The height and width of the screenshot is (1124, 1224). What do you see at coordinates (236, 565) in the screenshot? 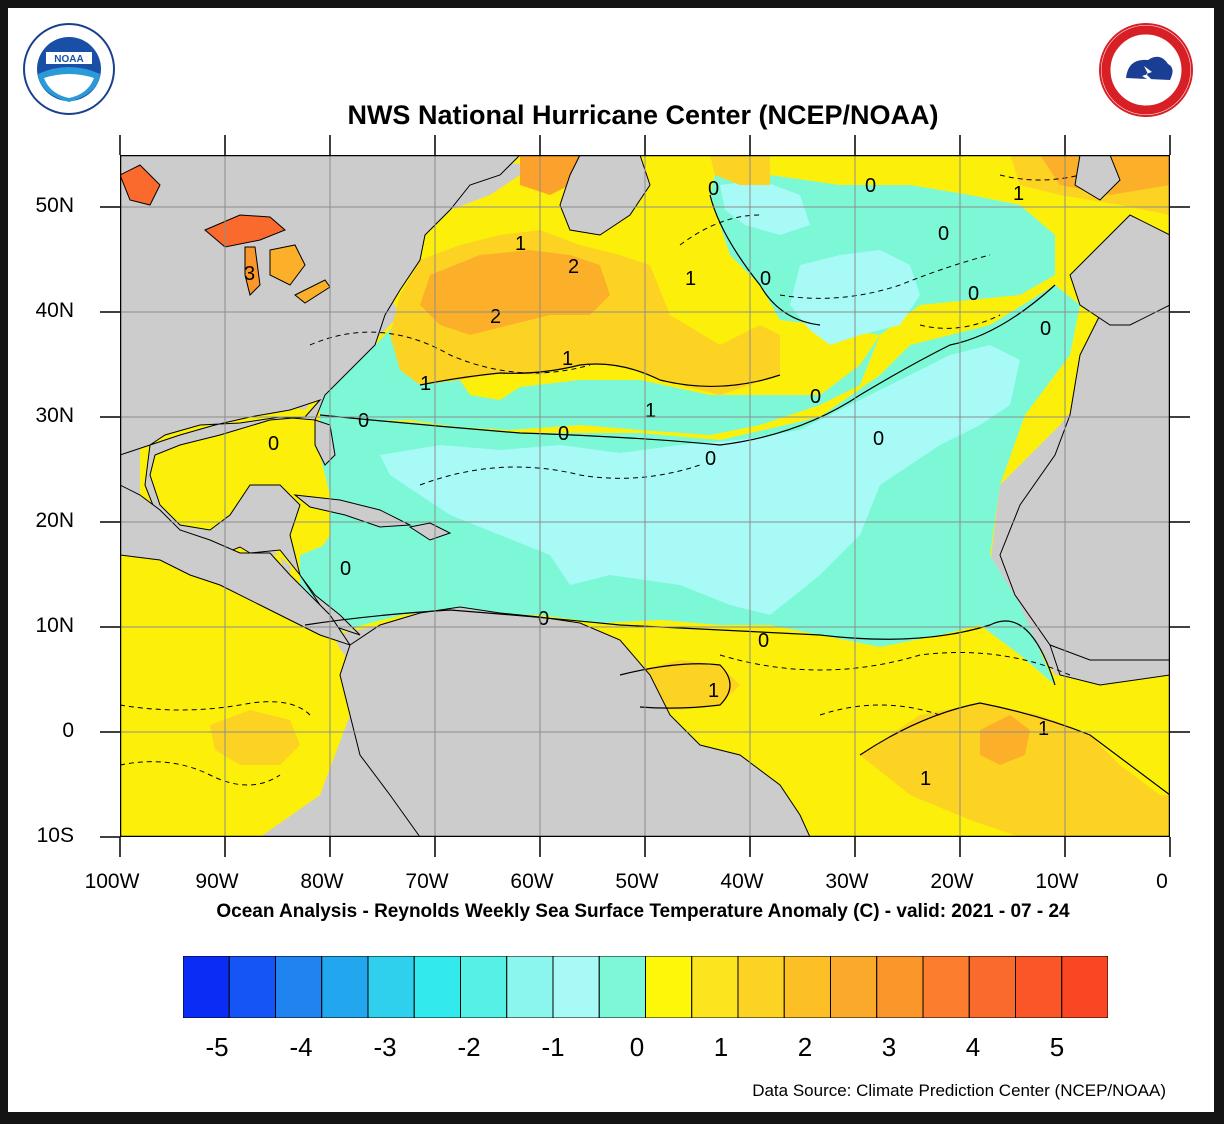
I see `land-central-america` at bounding box center [236, 565].